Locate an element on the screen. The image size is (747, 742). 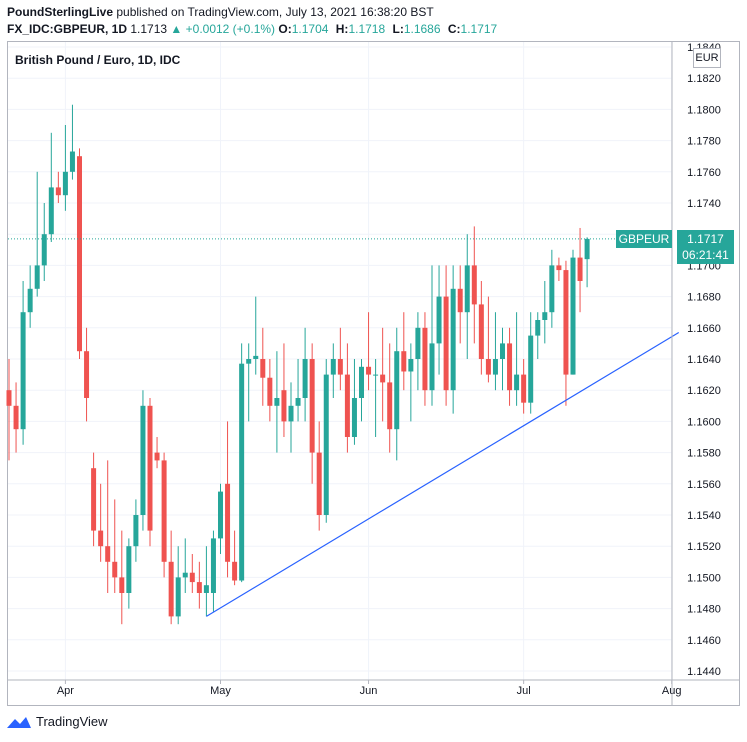
y-tick-label: 1.1440 is located at coordinates (704, 672).